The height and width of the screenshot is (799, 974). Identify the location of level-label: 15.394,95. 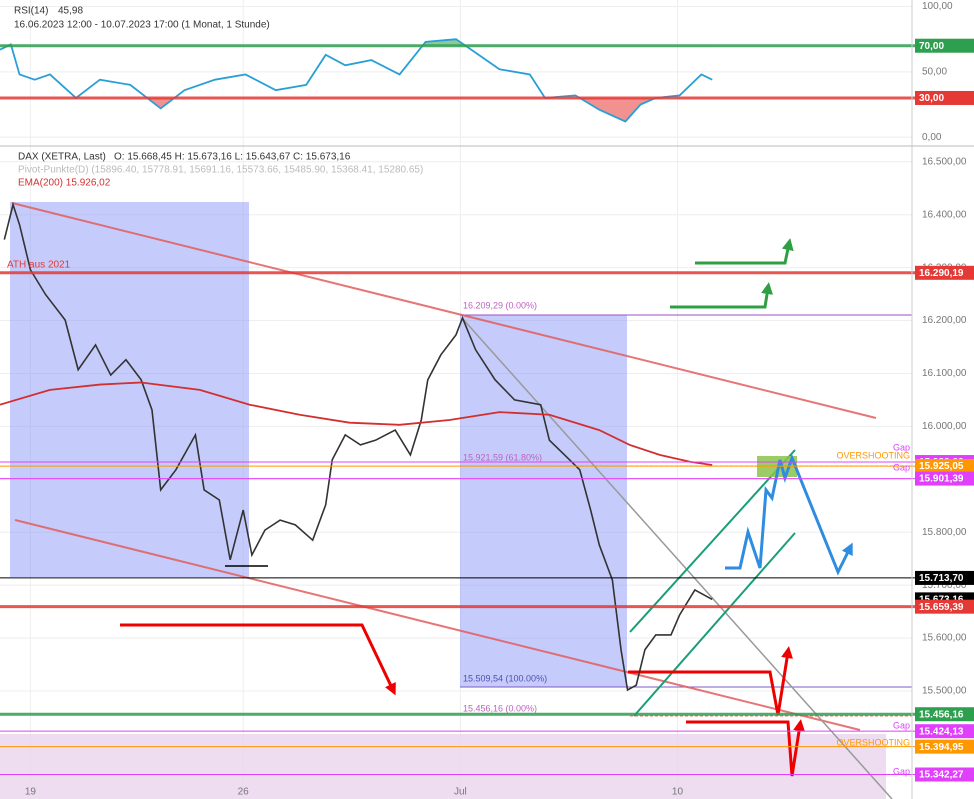
(941, 747).